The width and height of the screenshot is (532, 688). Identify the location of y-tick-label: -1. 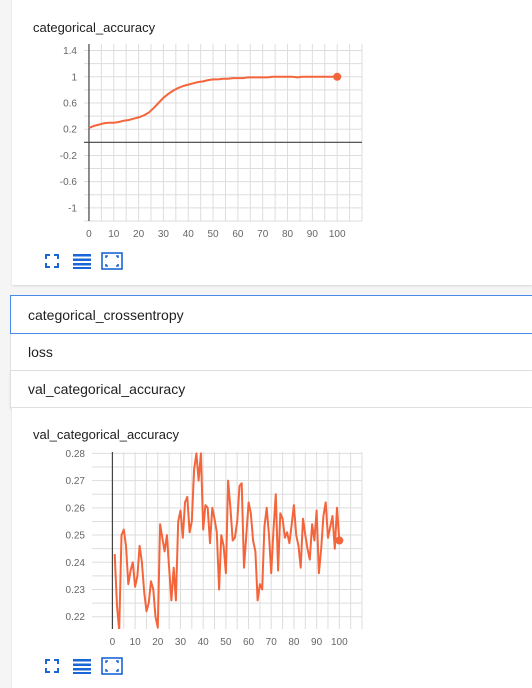
(72, 208).